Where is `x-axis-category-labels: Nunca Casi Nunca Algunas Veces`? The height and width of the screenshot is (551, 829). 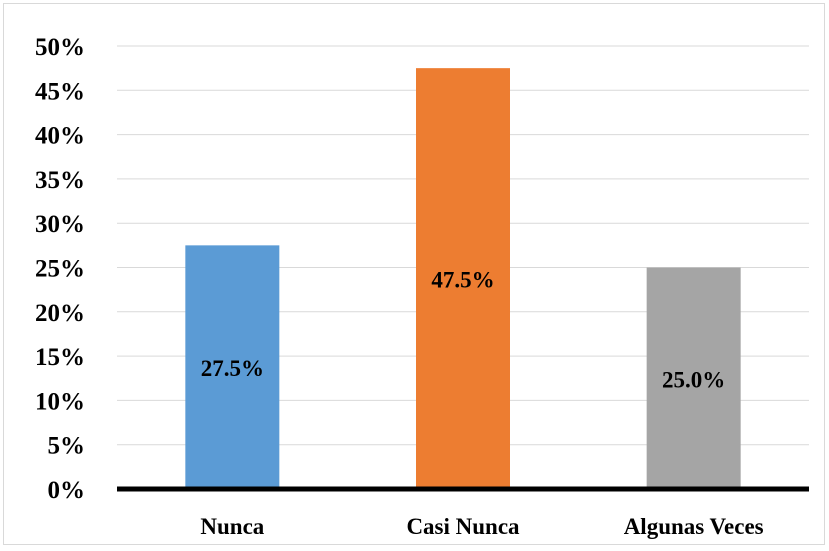
x-axis-category-labels: Nunca Casi Nunca Algunas Veces is located at coordinates (481, 526).